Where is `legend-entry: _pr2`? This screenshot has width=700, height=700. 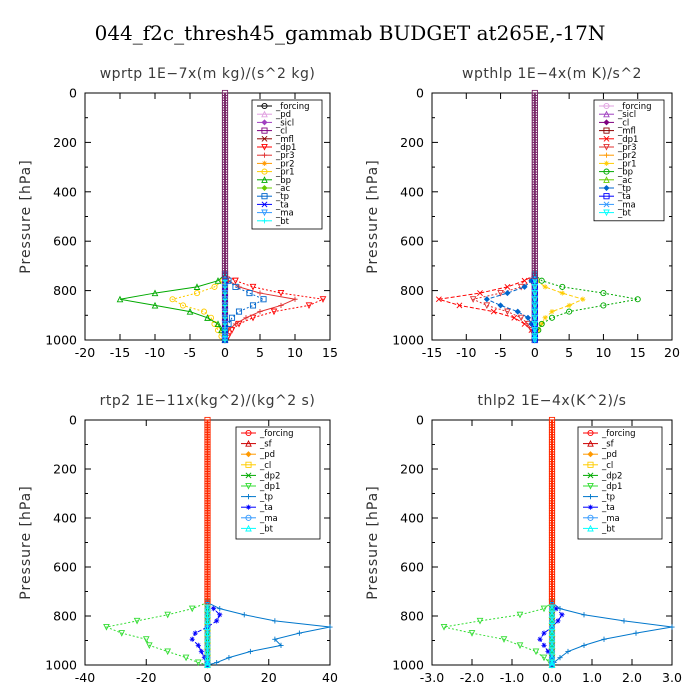
legend-entry: _pr2 is located at coordinates (627, 156).